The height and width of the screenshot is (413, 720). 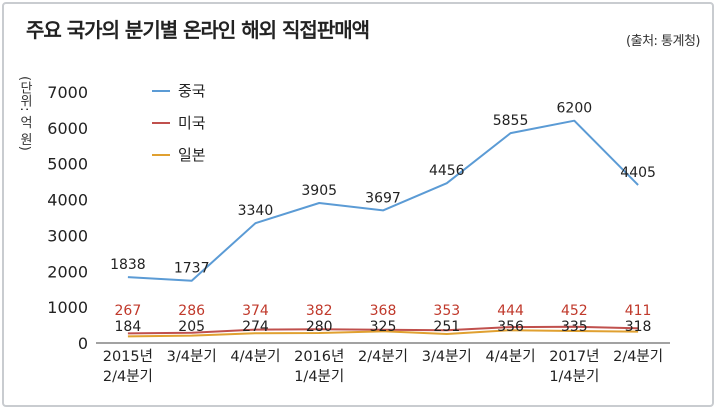 I want to click on data-label: 251, so click(x=446, y=327).